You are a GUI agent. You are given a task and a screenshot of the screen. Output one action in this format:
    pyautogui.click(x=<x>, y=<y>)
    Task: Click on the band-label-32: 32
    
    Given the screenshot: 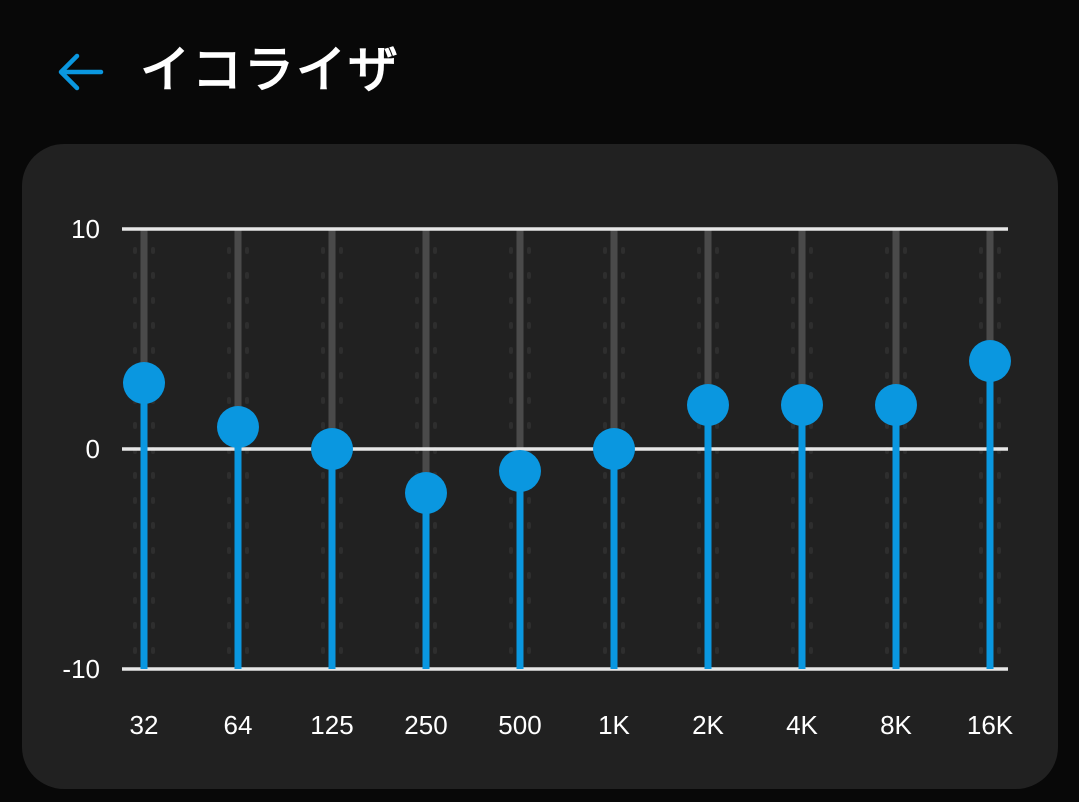 What is the action you would take?
    pyautogui.click(x=144, y=725)
    